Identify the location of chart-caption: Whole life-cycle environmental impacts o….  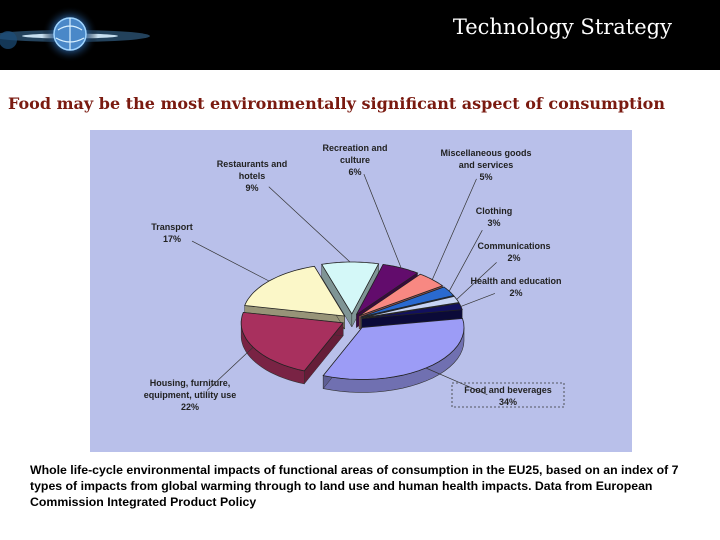
(354, 486).